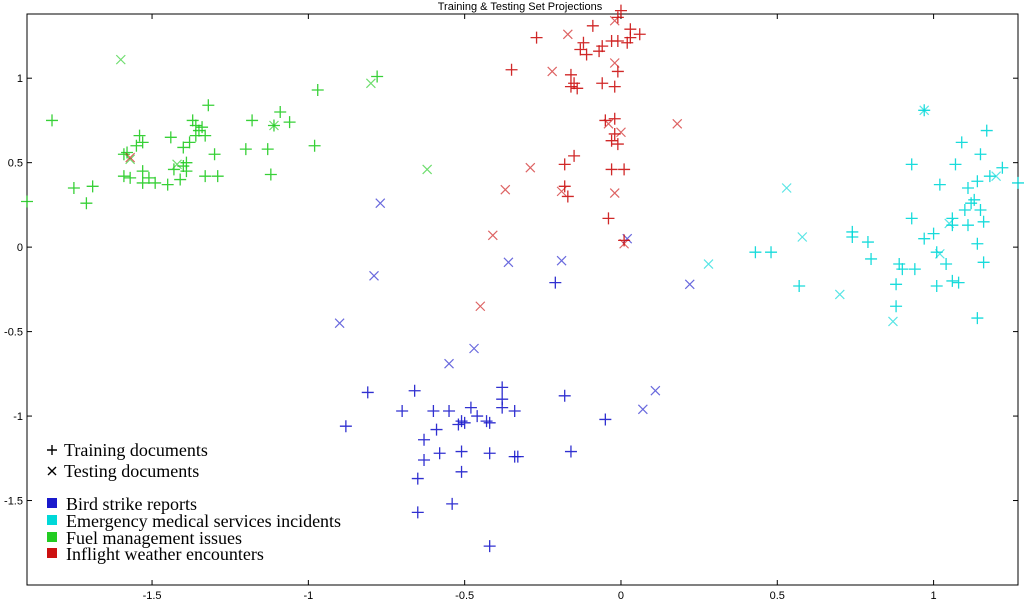 Image resolution: width=1024 pixels, height=602 pixels. What do you see at coordinates (144, 538) in the screenshot?
I see `legend-fuel: Fuel management issues` at bounding box center [144, 538].